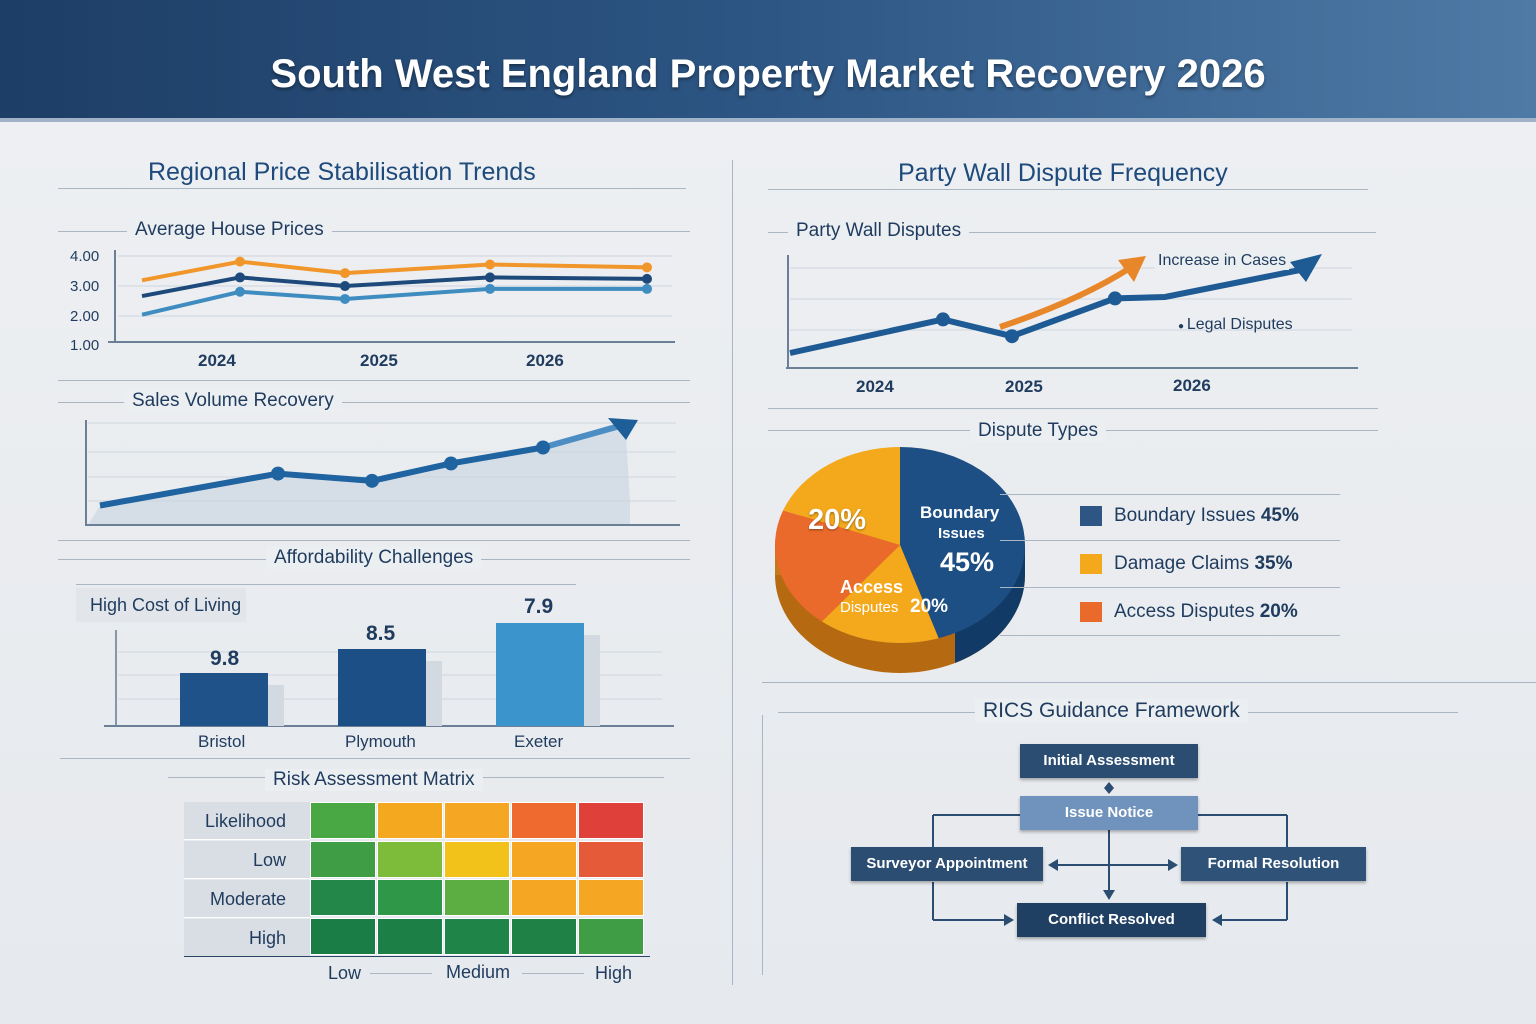  Describe the element at coordinates (1109, 813) in the screenshot. I see `flow-step-issue-notice: Issue Notice` at that location.